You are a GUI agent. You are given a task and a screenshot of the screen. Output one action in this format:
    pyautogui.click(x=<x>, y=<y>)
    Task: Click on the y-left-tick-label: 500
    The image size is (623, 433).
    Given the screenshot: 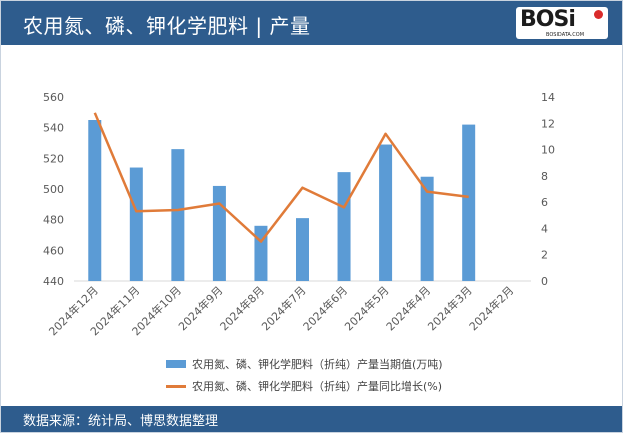 What is the action you would take?
    pyautogui.click(x=53, y=189)
    